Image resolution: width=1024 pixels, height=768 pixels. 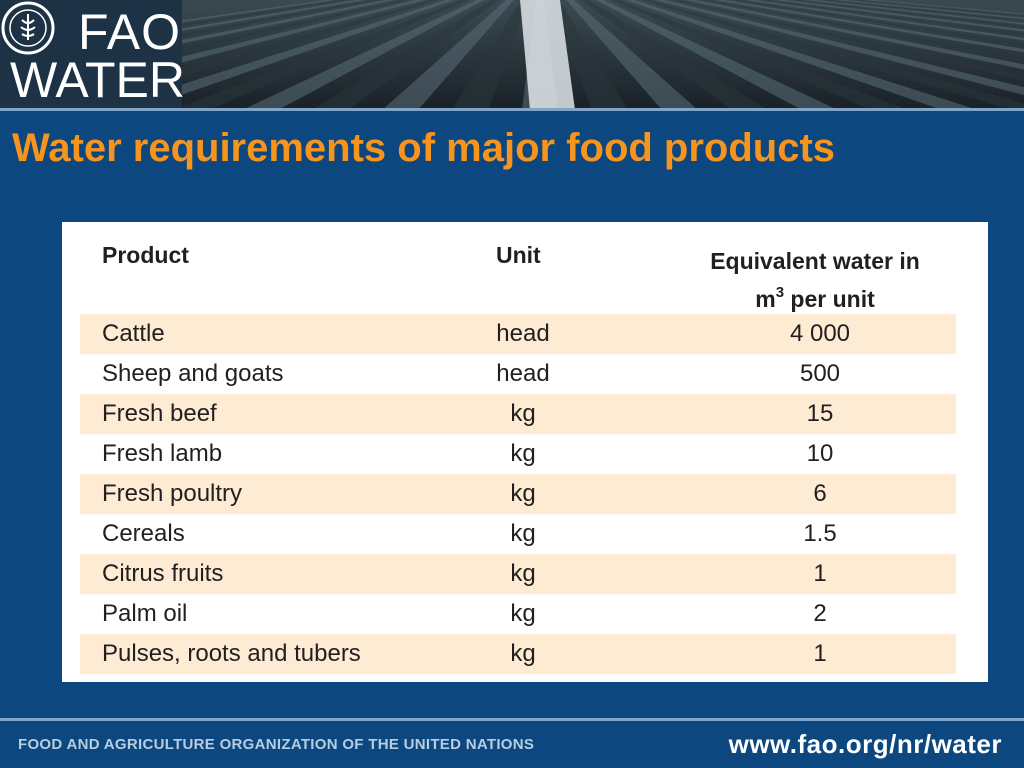 What do you see at coordinates (193, 373) in the screenshot?
I see `cell-product: Sheep and goats` at bounding box center [193, 373].